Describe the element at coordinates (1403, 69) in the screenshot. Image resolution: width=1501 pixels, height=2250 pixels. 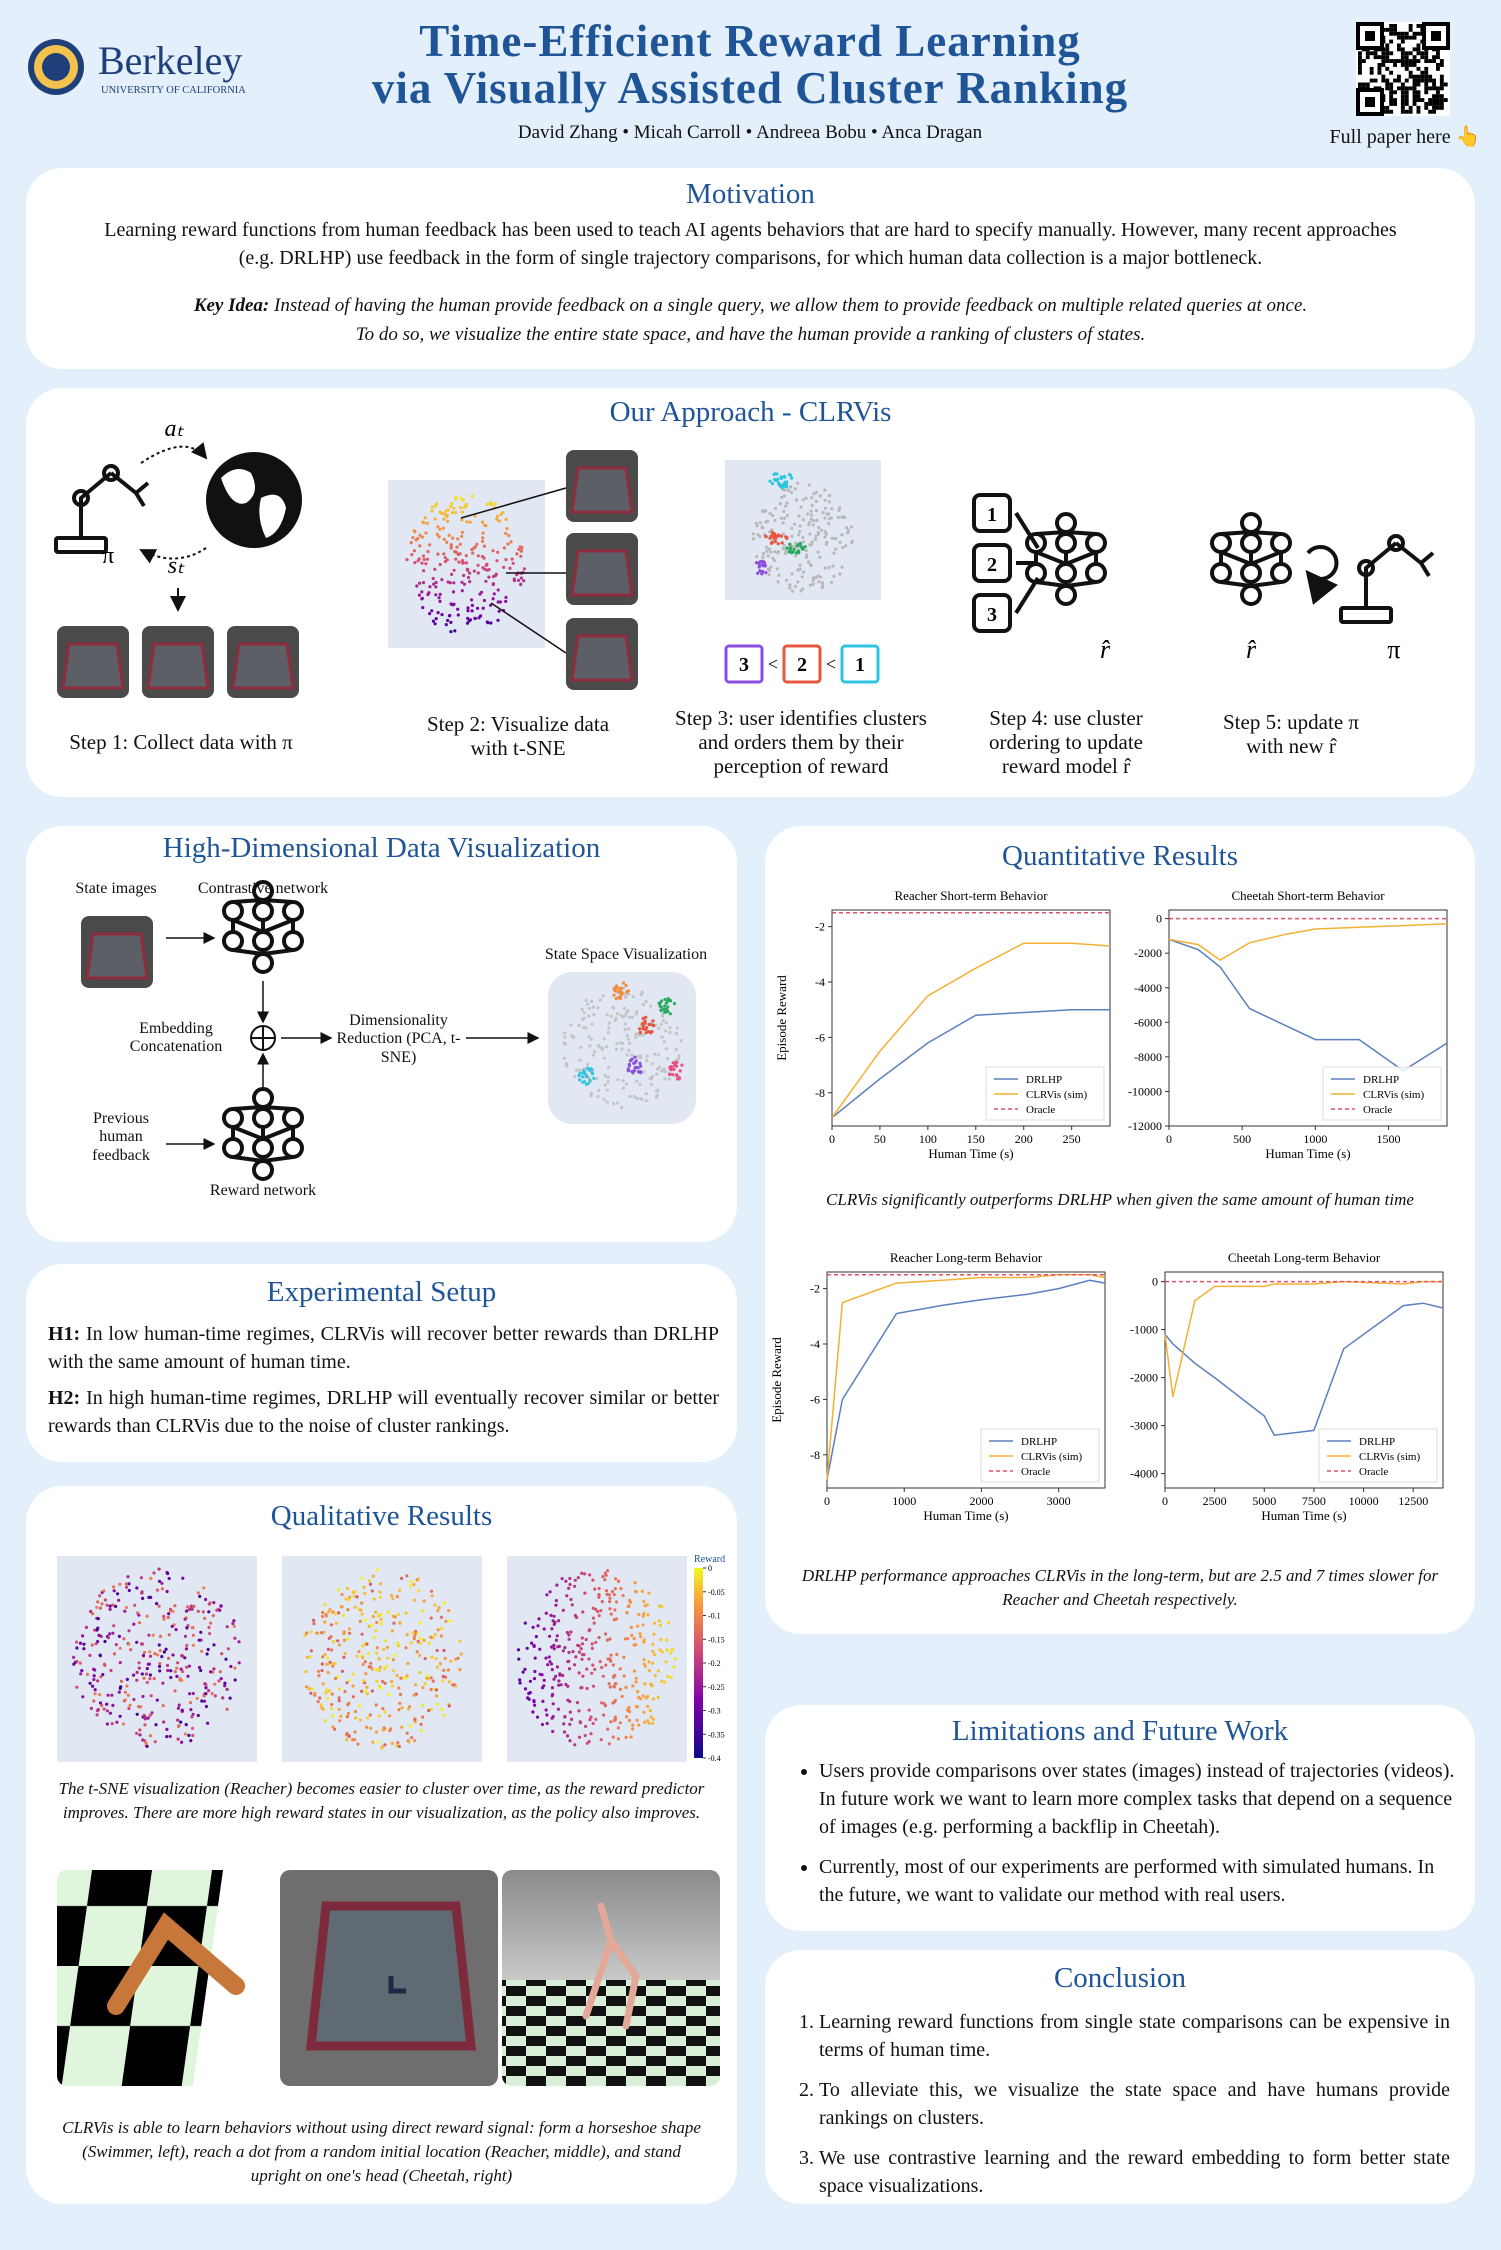
I see `qr-code` at that location.